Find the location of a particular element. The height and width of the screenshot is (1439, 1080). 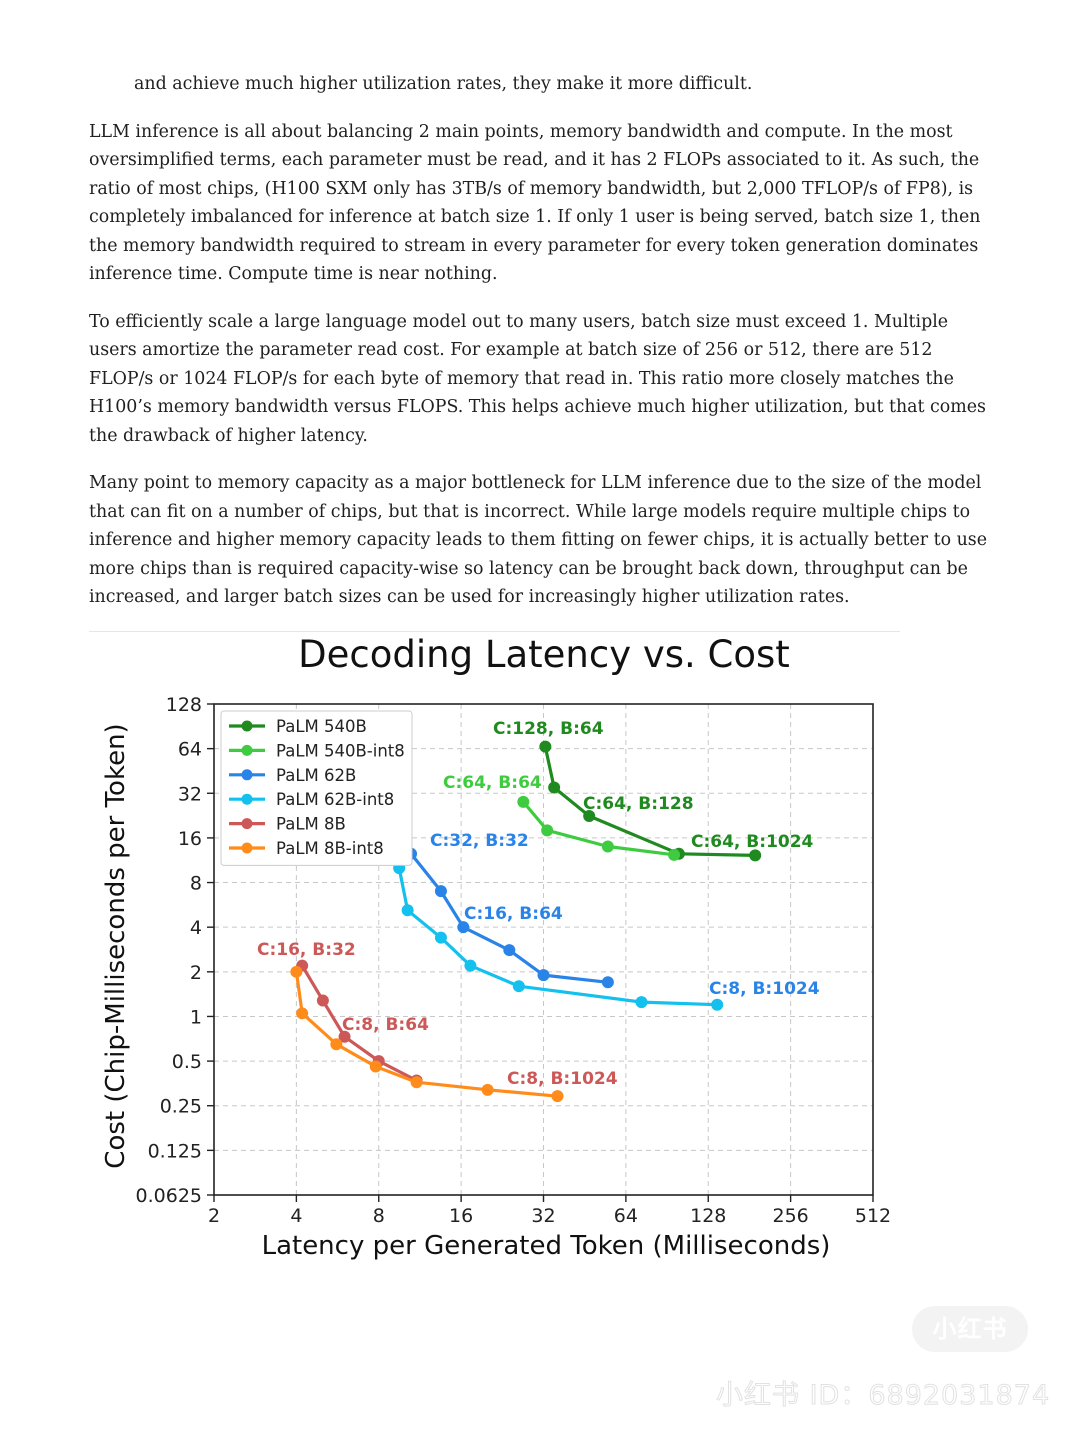

y-tick-label: 1 is located at coordinates (196, 1017).